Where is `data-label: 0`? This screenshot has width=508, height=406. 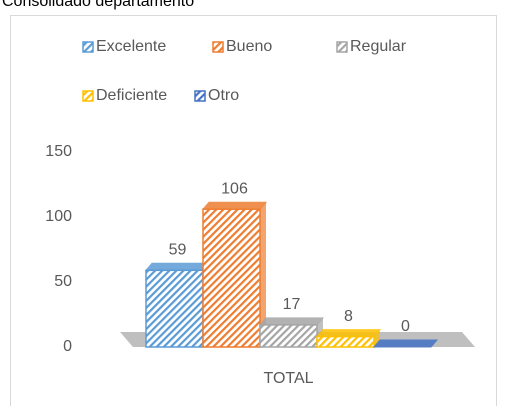 data-label: 0 is located at coordinates (405, 326).